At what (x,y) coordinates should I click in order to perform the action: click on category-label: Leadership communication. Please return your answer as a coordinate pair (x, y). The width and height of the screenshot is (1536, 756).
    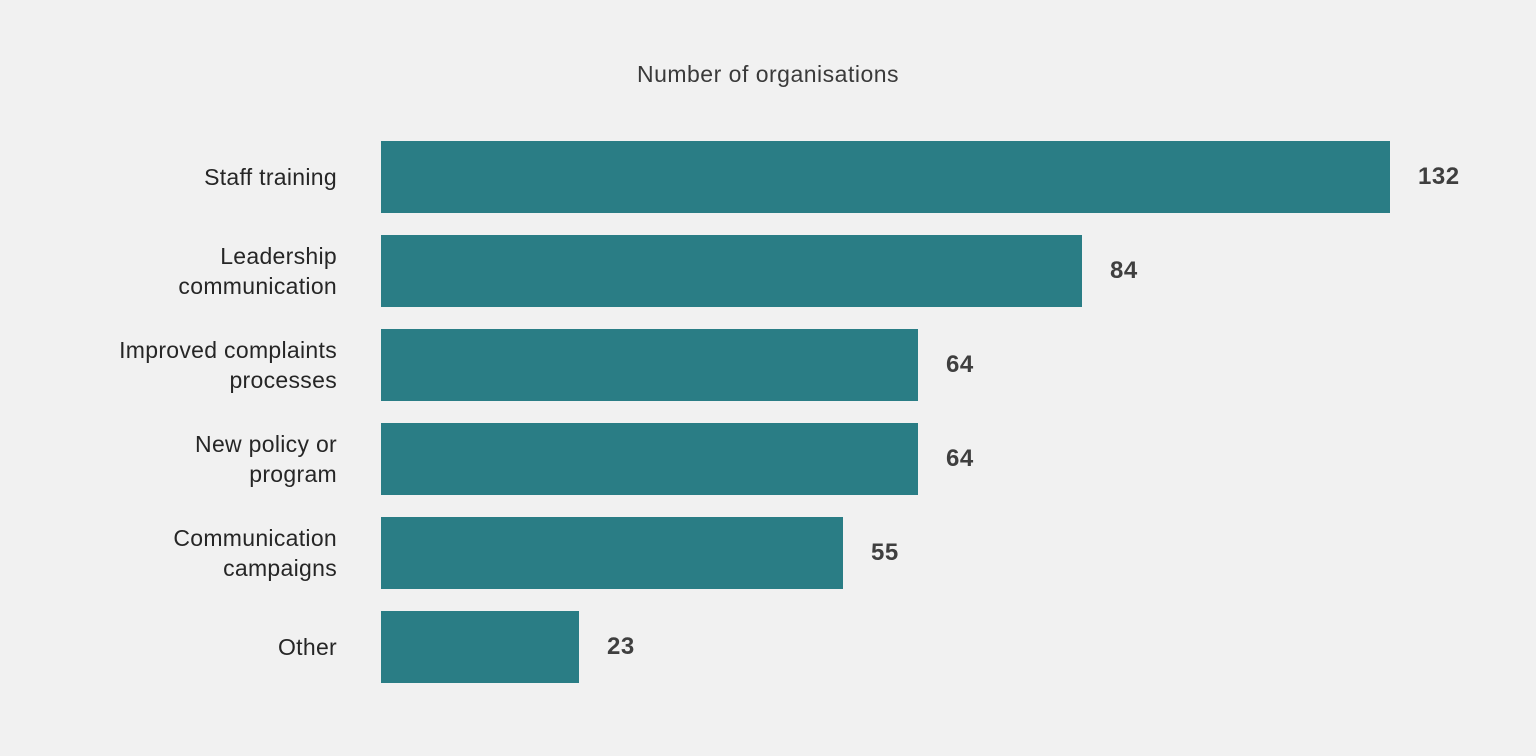
    Looking at the image, I should click on (257, 271).